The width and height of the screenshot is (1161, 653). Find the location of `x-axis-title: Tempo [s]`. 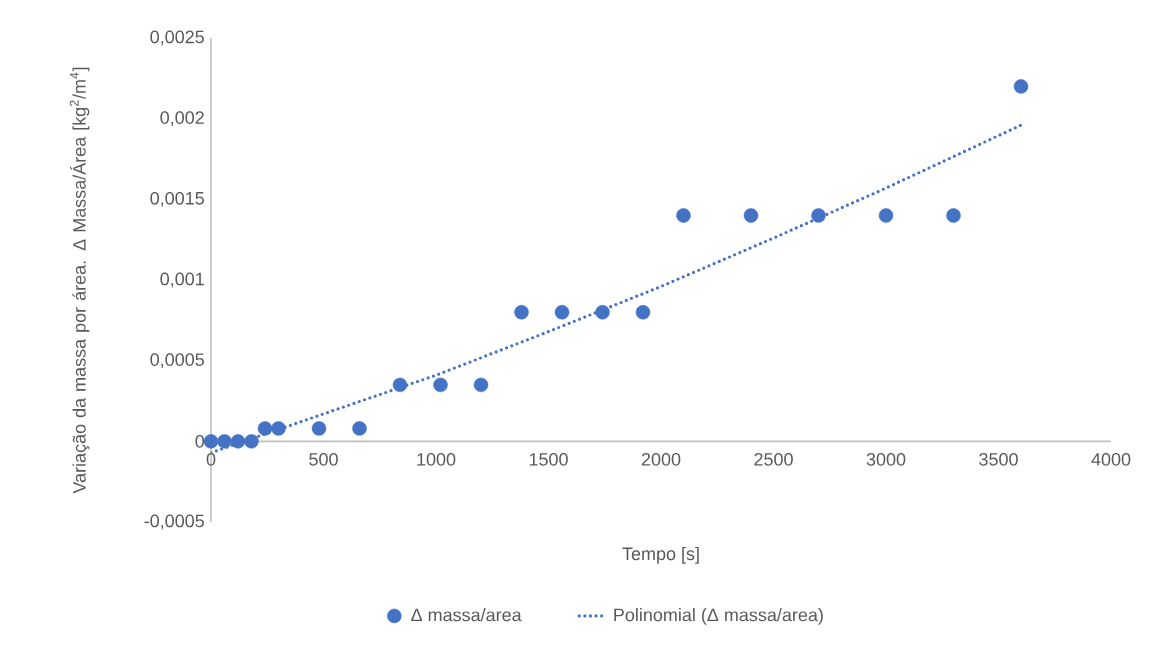

x-axis-title: Tempo [s] is located at coordinates (660, 555).